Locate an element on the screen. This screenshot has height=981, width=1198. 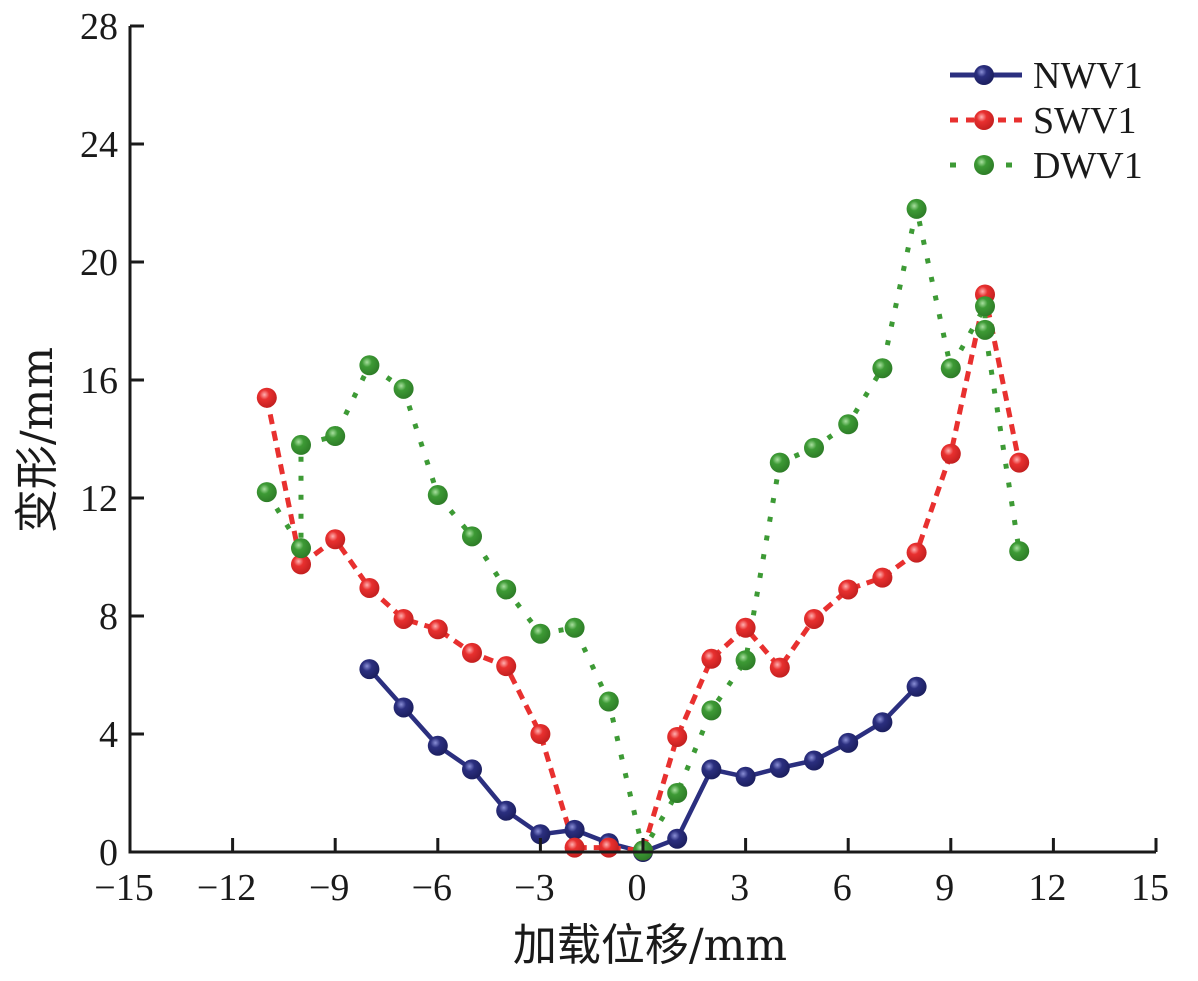
y-tick-label: 20 is located at coordinates (99, 263).